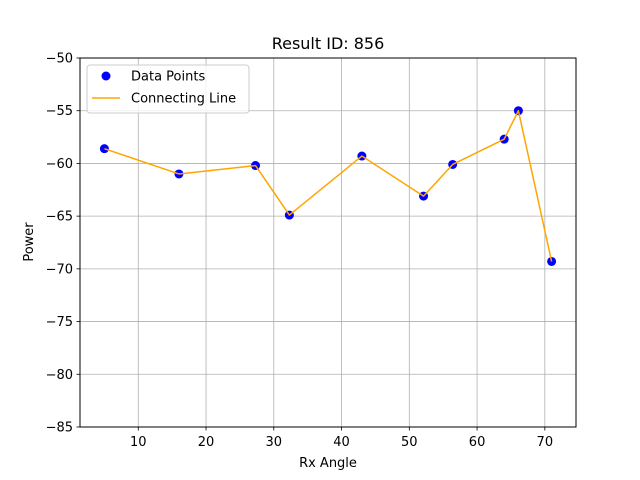 This screenshot has height=480, width=640. What do you see at coordinates (59, 217) in the screenshot?
I see `y-tick-label: −65` at bounding box center [59, 217].